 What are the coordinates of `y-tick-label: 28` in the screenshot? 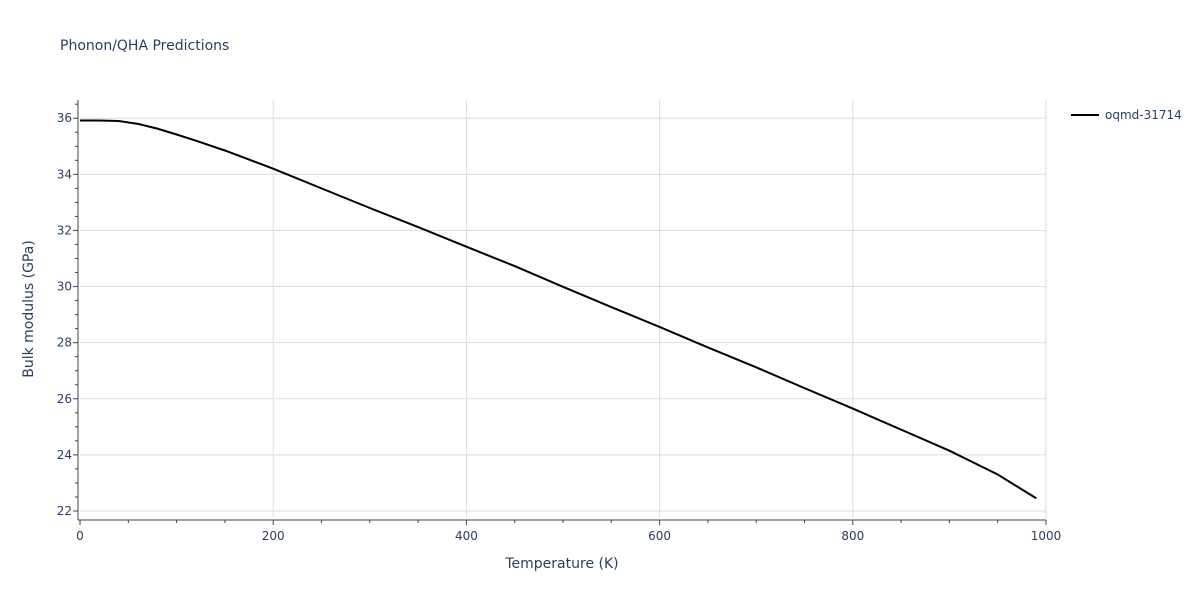 It's located at (64, 343).